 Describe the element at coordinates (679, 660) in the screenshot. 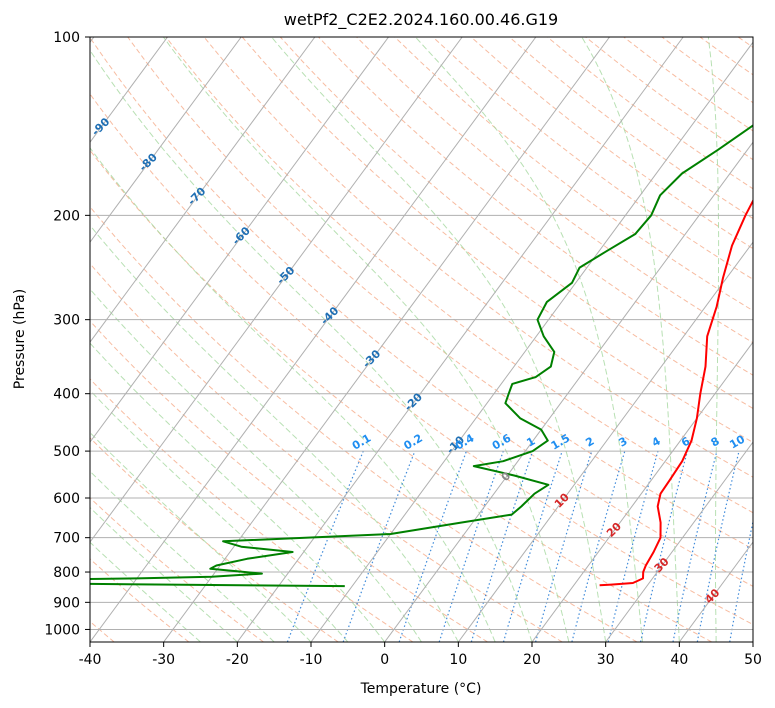

I see `x-tick-label: 40` at that location.